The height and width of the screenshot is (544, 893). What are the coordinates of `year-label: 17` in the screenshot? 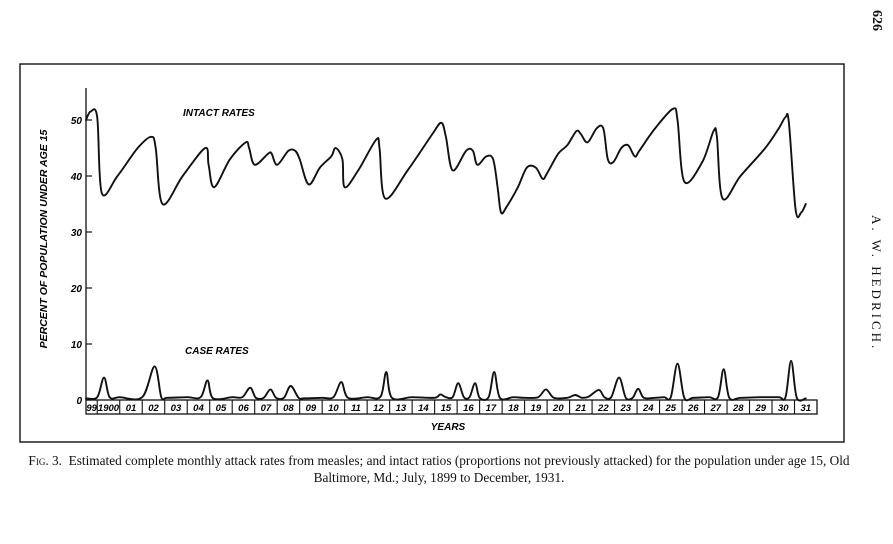 It's located at (491, 408).